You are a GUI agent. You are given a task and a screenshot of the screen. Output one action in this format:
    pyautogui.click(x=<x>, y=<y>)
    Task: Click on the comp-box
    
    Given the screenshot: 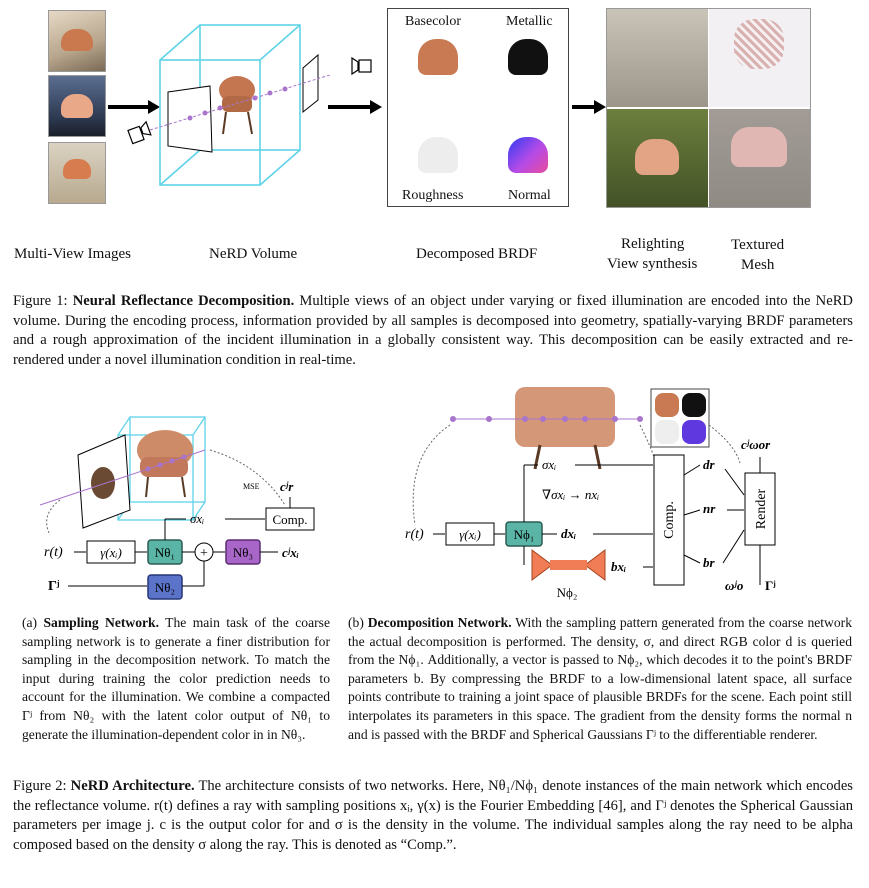 What is the action you would take?
    pyautogui.click(x=669, y=520)
    